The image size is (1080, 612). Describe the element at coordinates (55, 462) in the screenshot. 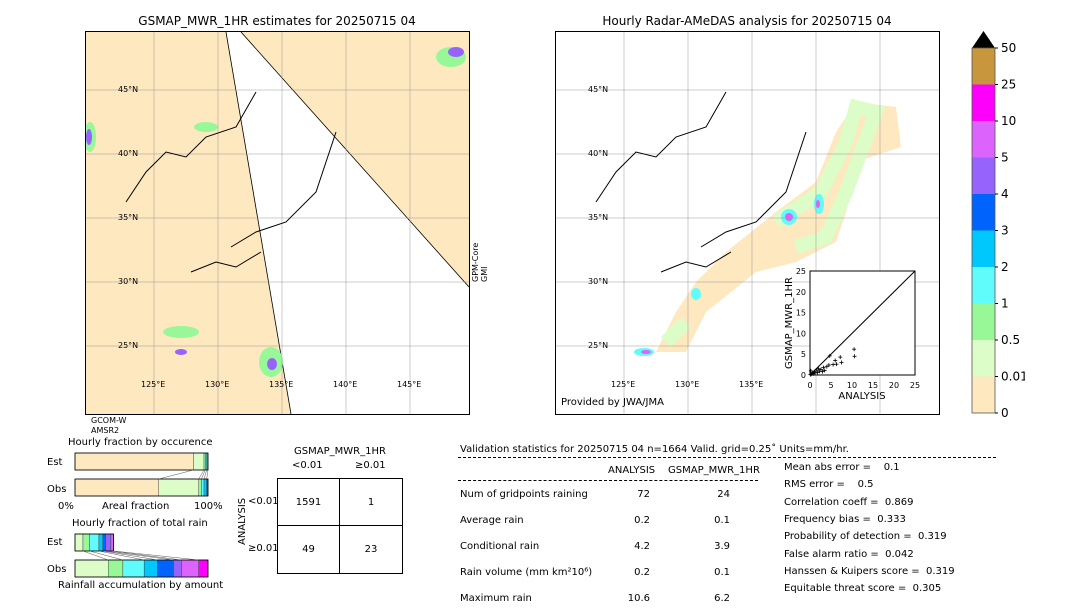

I see `est-label: Est` at that location.